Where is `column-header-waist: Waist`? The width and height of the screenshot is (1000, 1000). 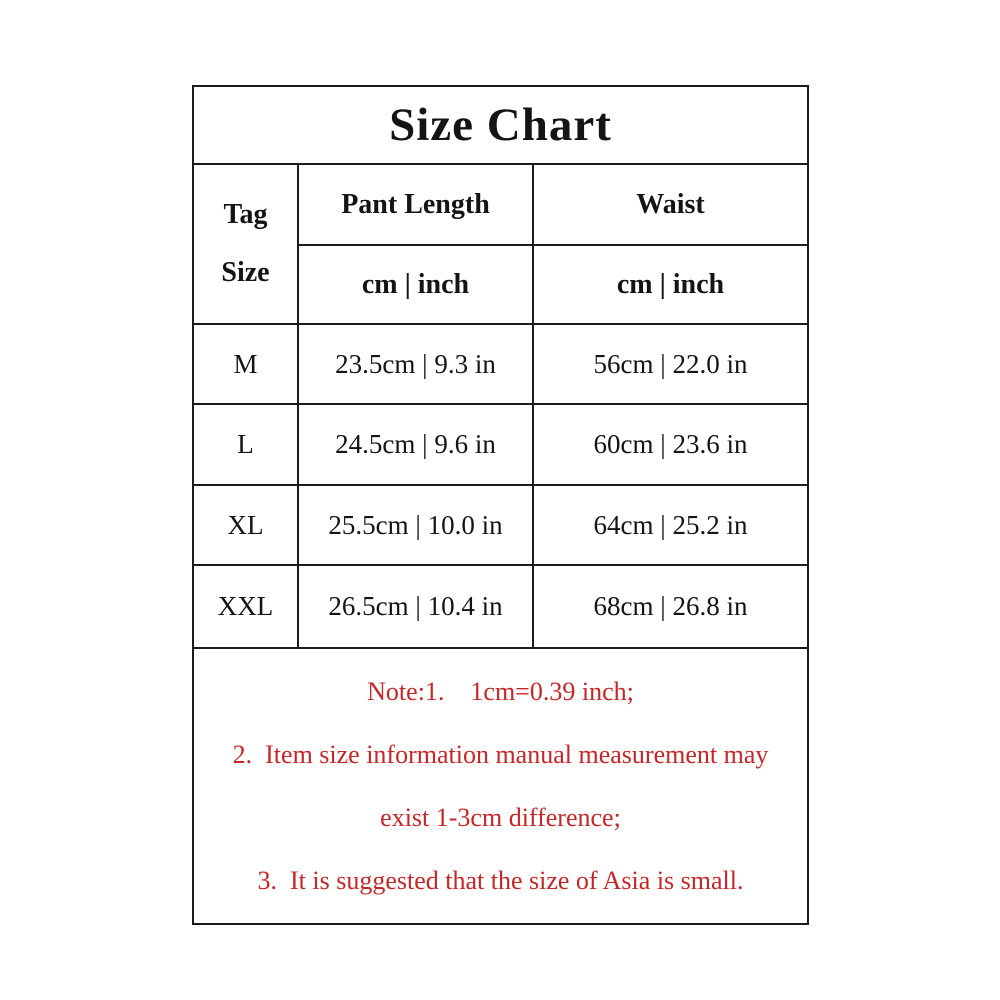 column-header-waist: Waist is located at coordinates (670, 204).